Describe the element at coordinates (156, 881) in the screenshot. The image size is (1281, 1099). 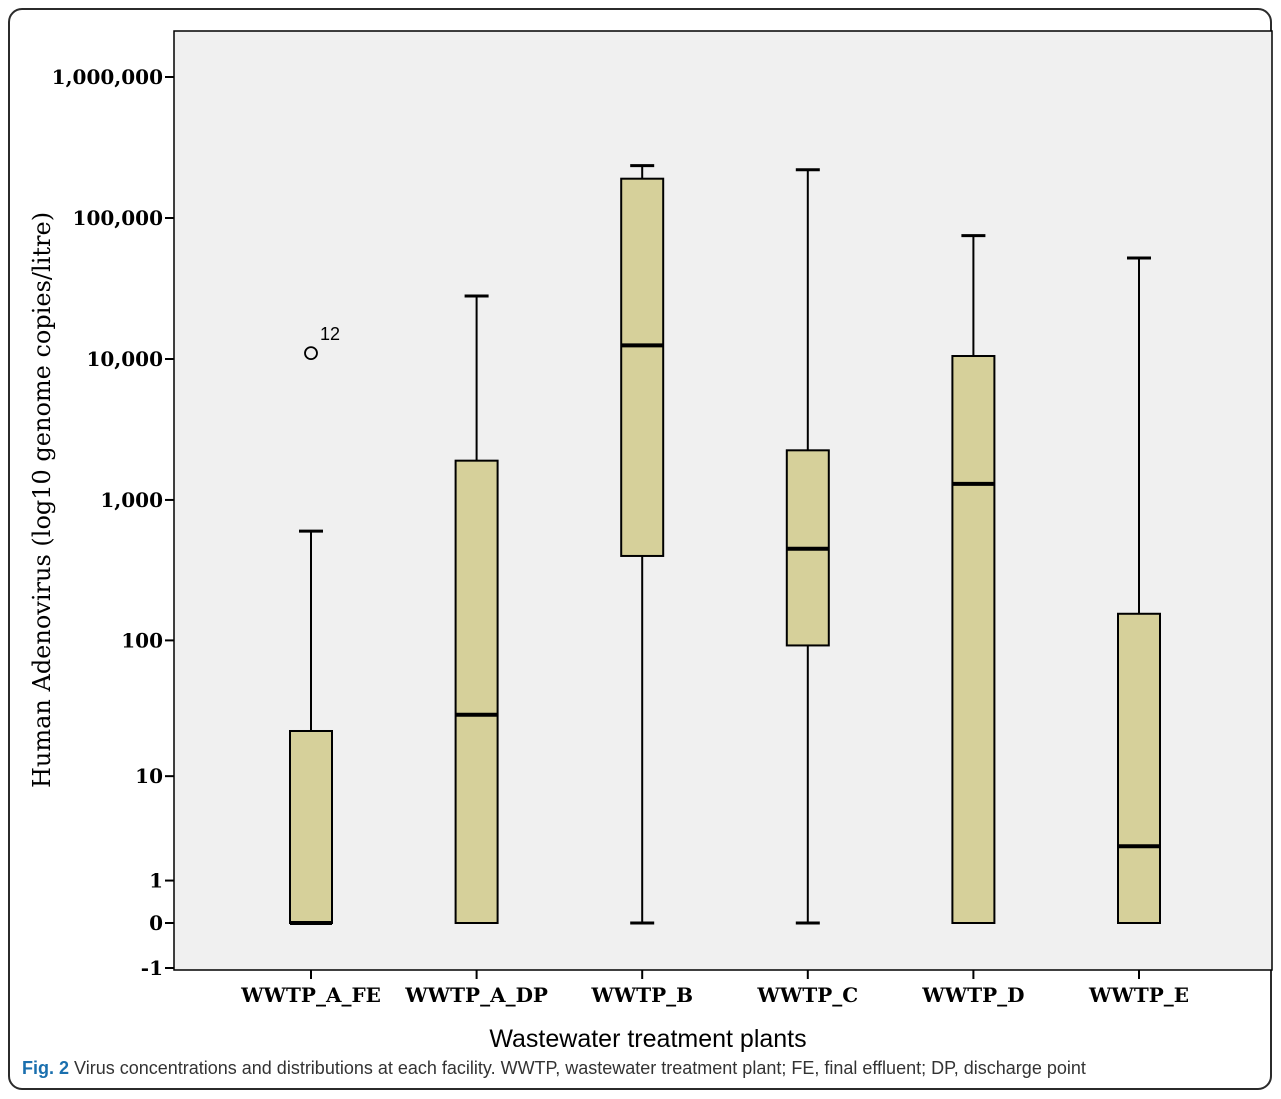
I see `y-tick-label: 1` at that location.